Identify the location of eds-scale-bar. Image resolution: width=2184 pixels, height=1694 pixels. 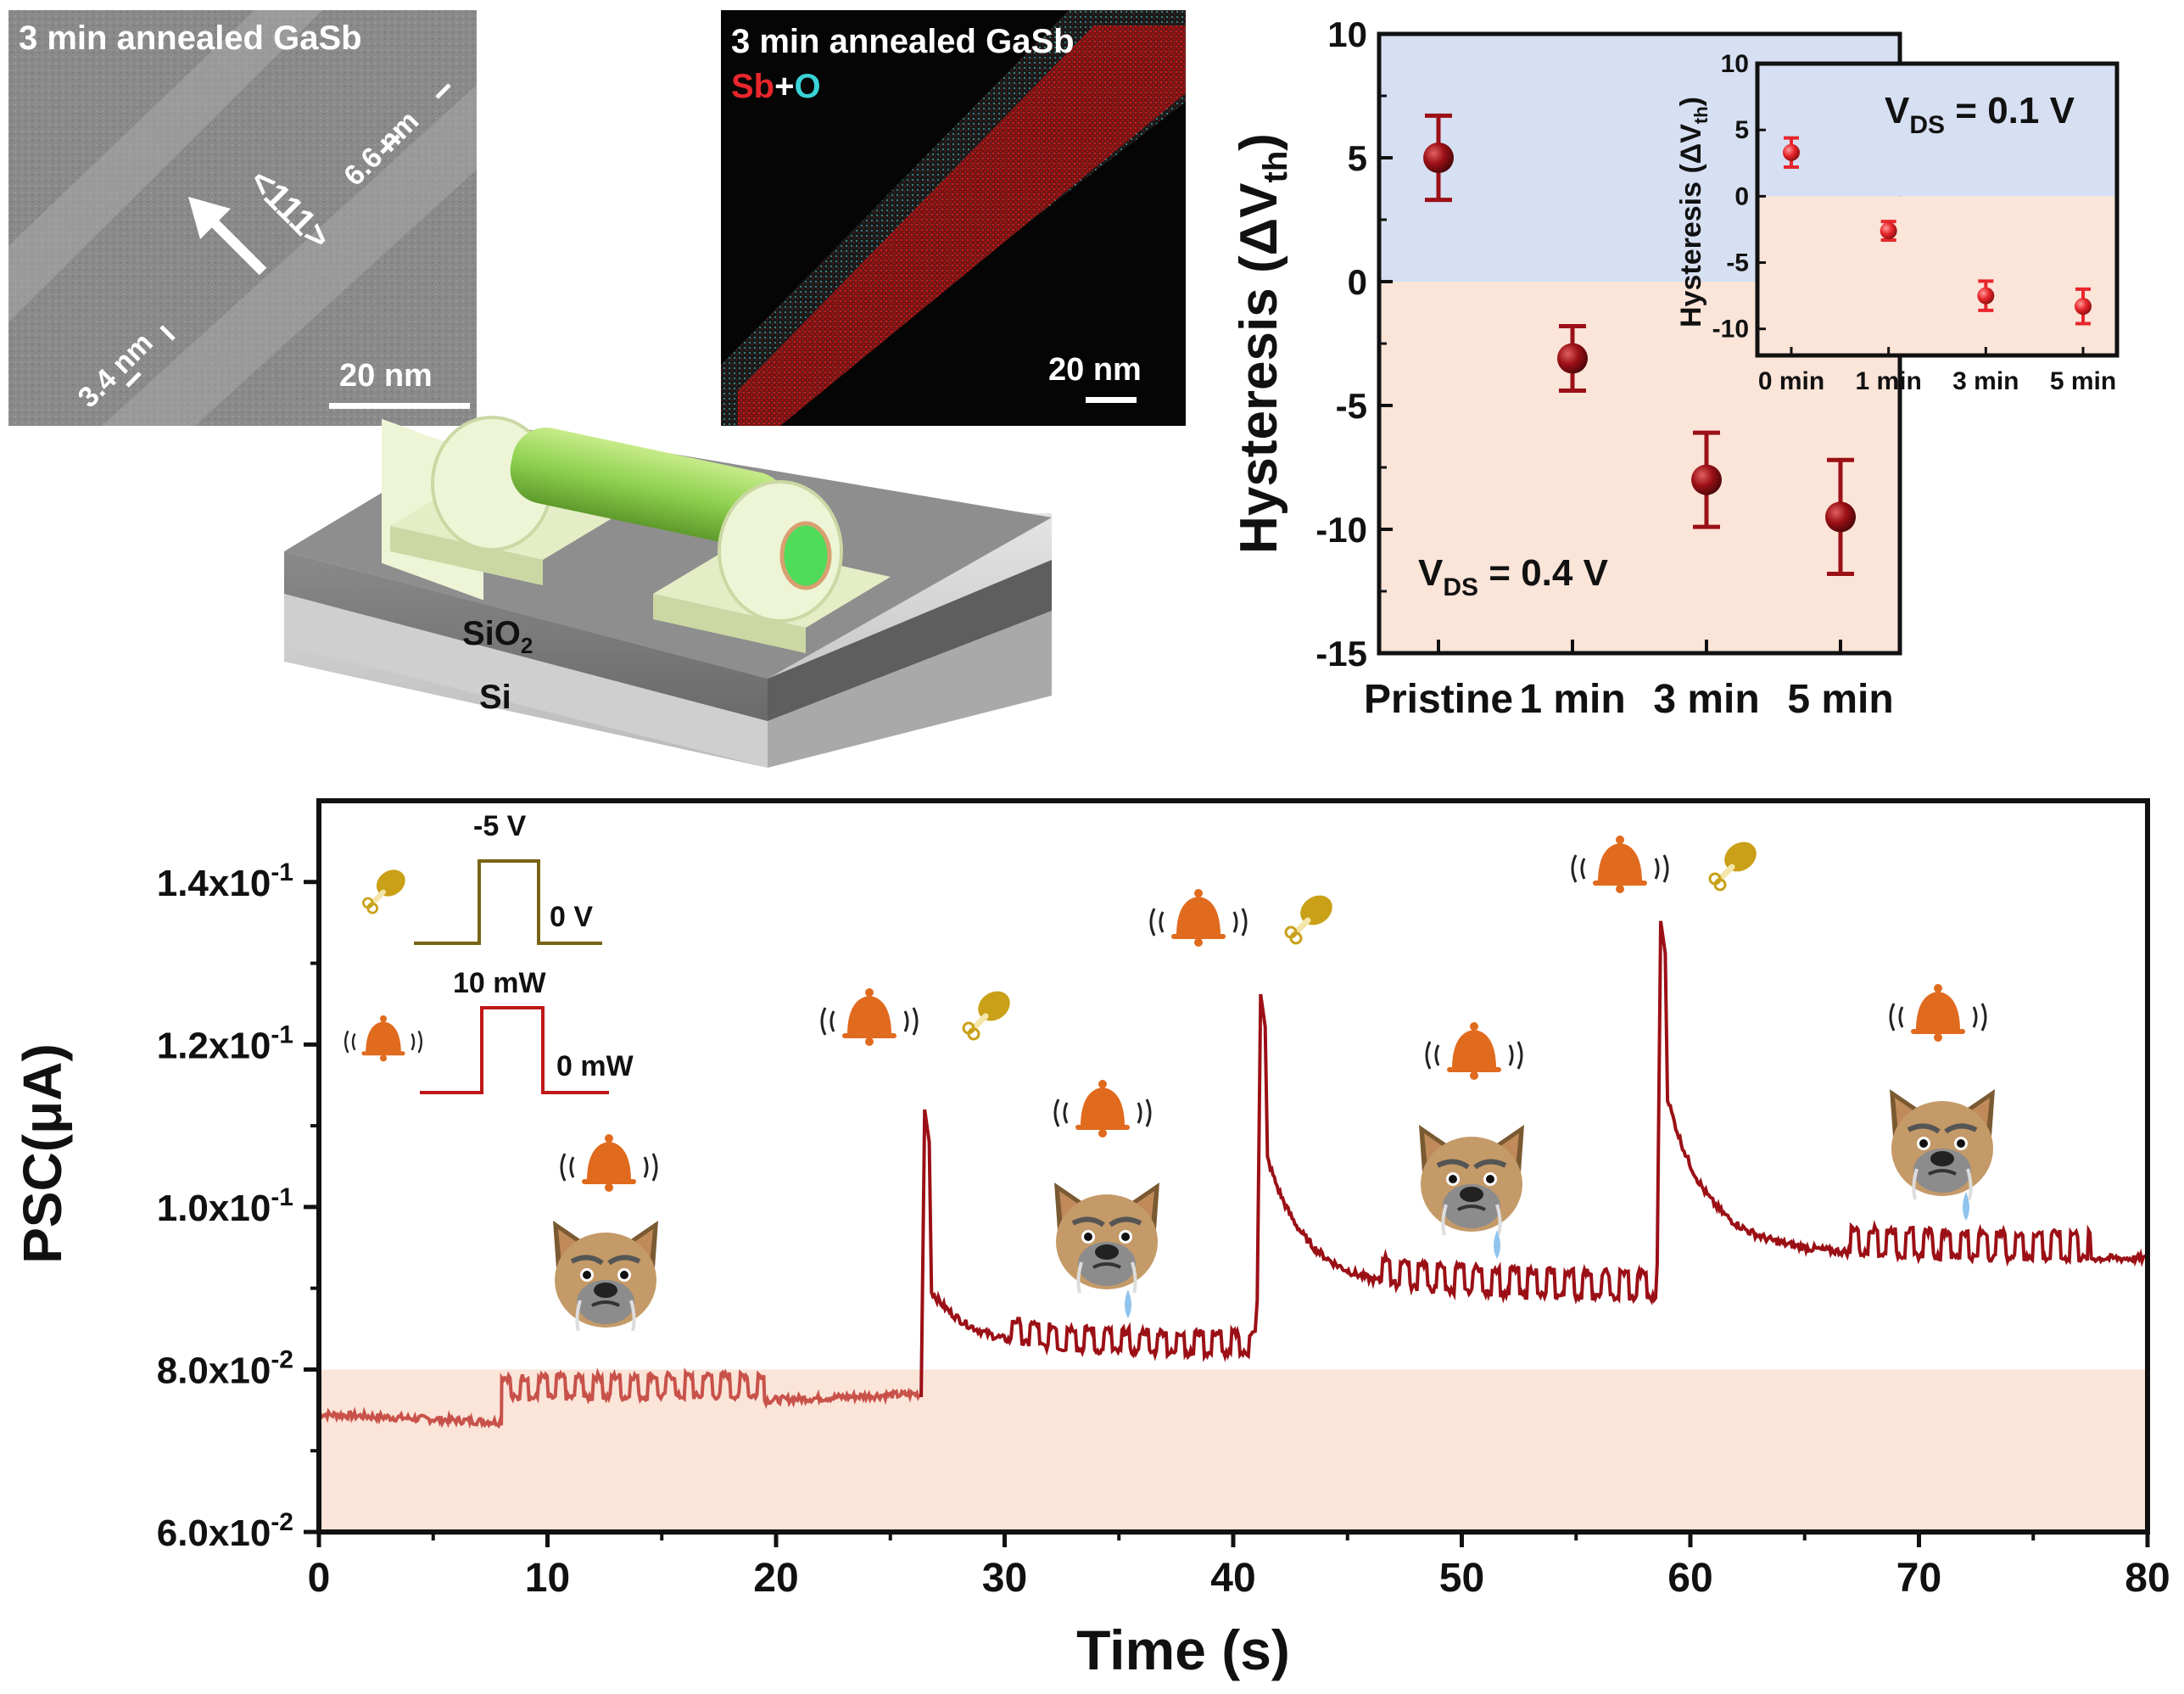
(1112, 400).